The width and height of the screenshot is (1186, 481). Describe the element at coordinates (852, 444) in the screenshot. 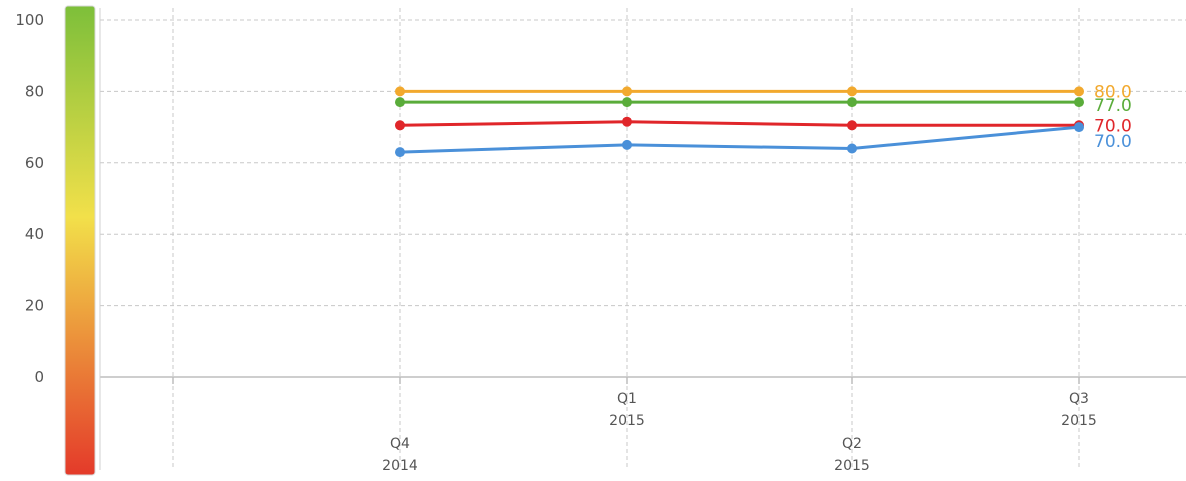

I see `x-tick-label-quarter: Q2` at that location.